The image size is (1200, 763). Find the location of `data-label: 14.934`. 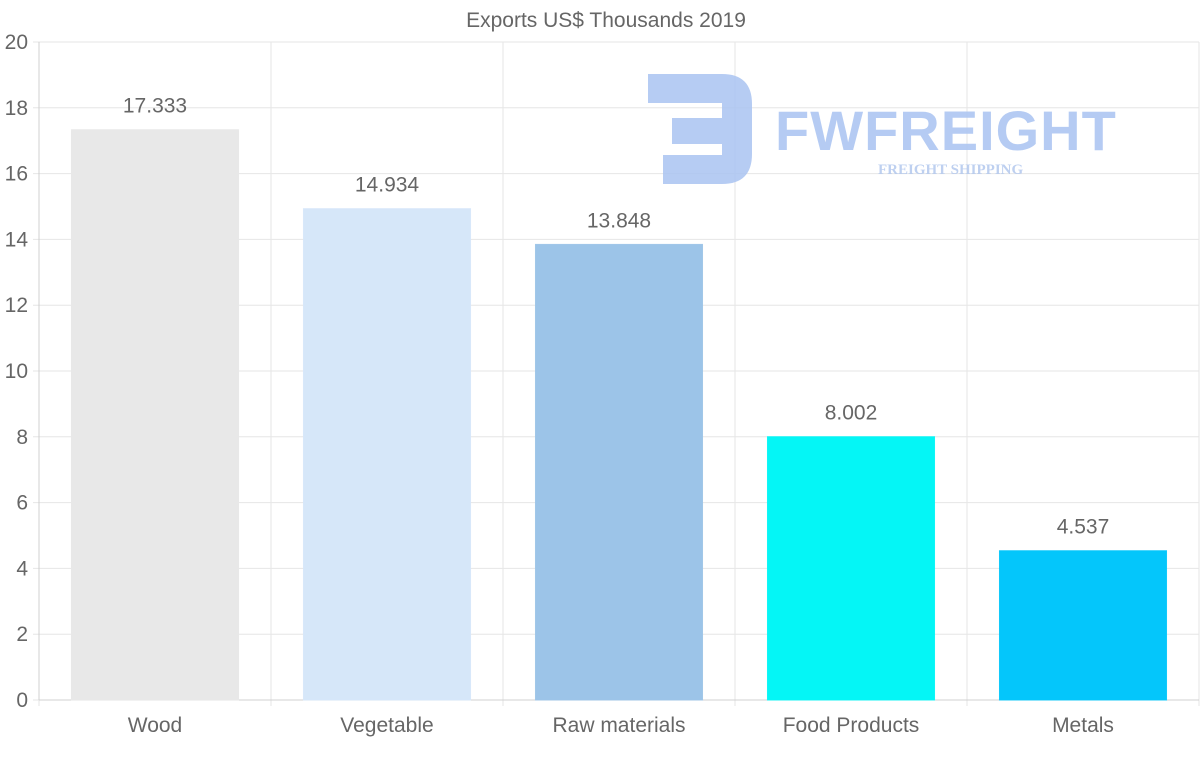

data-label: 14.934 is located at coordinates (387, 185).